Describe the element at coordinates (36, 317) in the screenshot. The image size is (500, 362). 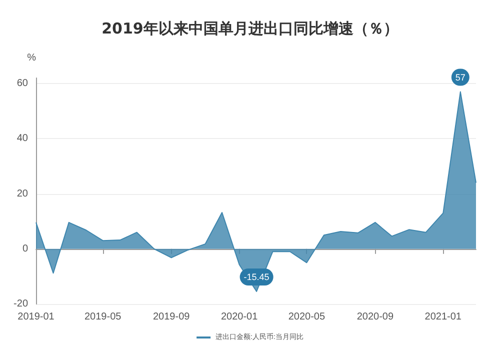
I see `x-tick-label: 2019-01` at that location.